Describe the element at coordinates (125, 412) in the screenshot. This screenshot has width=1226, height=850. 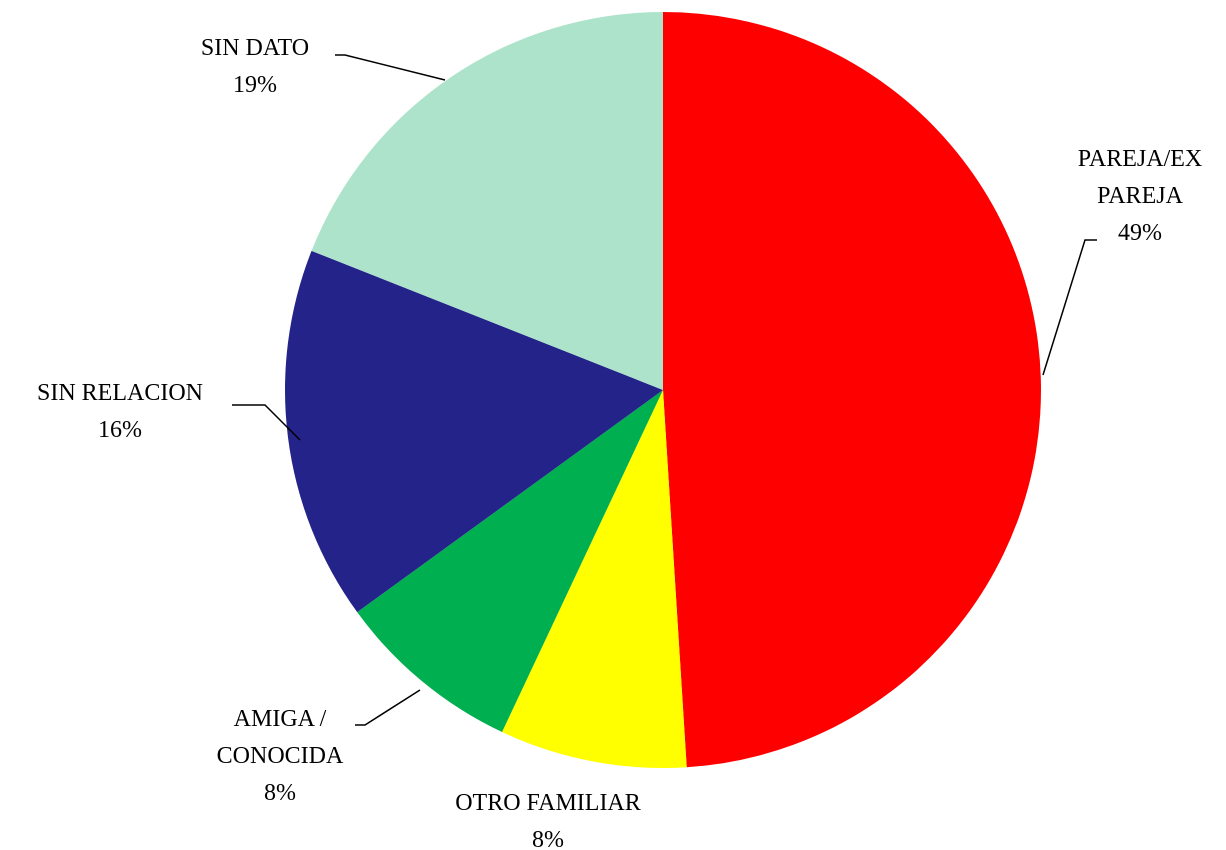
I see `data-label: SIN RELACION 16%` at that location.